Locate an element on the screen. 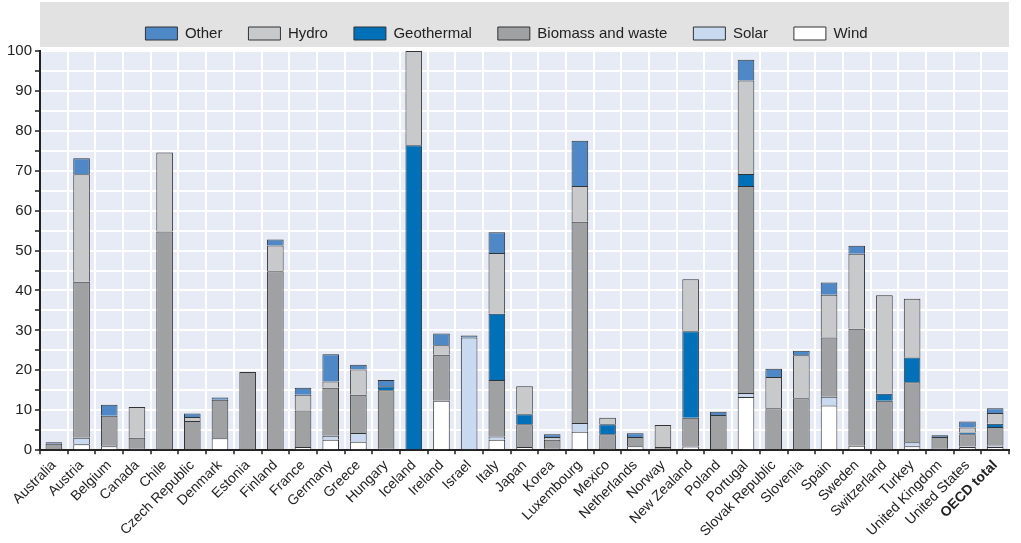  y-tick-label: 80 is located at coordinates (24, 129).